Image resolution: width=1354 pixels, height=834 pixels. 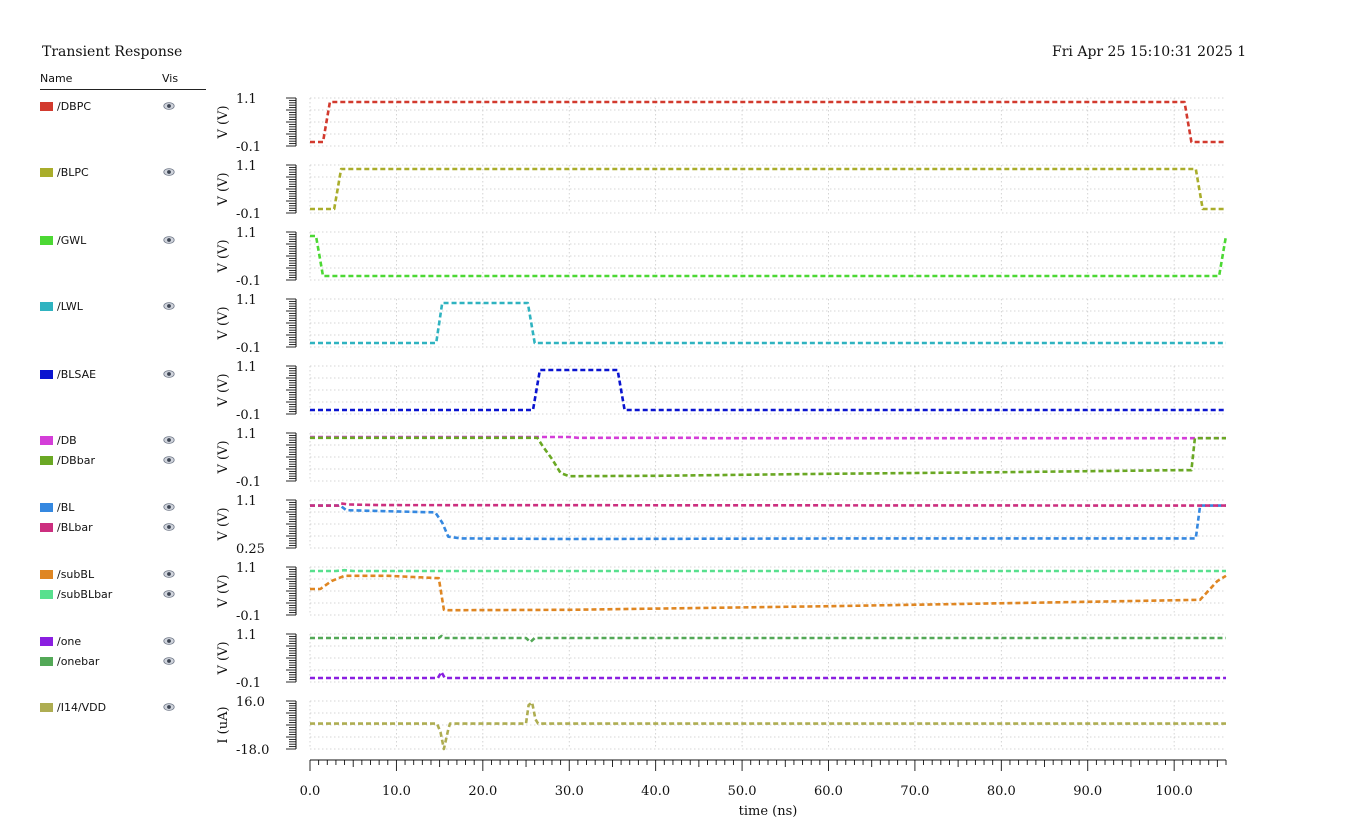 What do you see at coordinates (85, 594) in the screenshot?
I see `legend-label: /subBLbar` at bounding box center [85, 594].